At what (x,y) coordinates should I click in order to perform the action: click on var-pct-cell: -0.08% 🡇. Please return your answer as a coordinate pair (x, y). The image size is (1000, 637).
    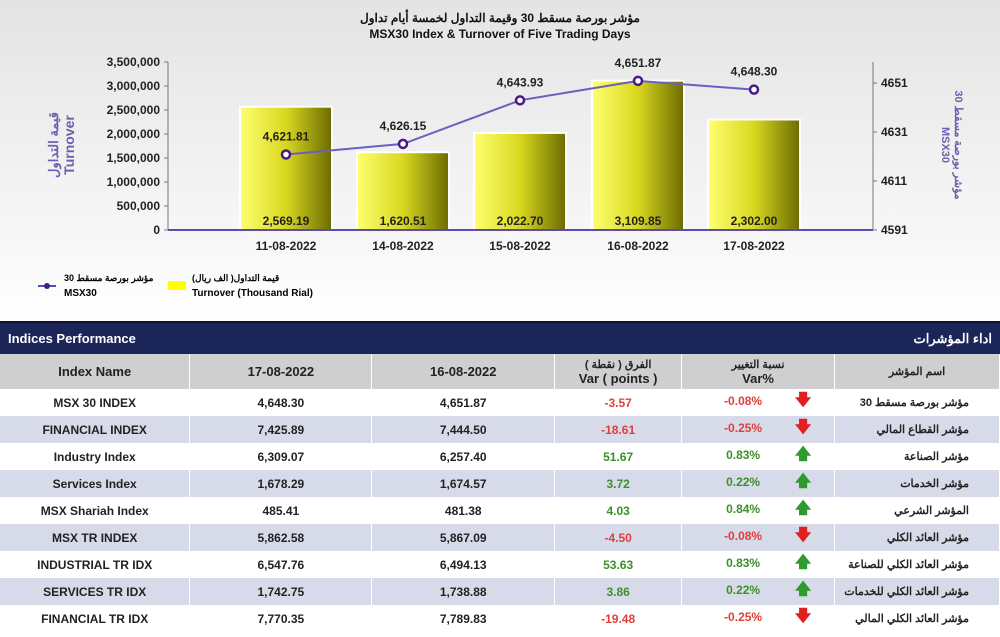
    Looking at the image, I should click on (758, 537).